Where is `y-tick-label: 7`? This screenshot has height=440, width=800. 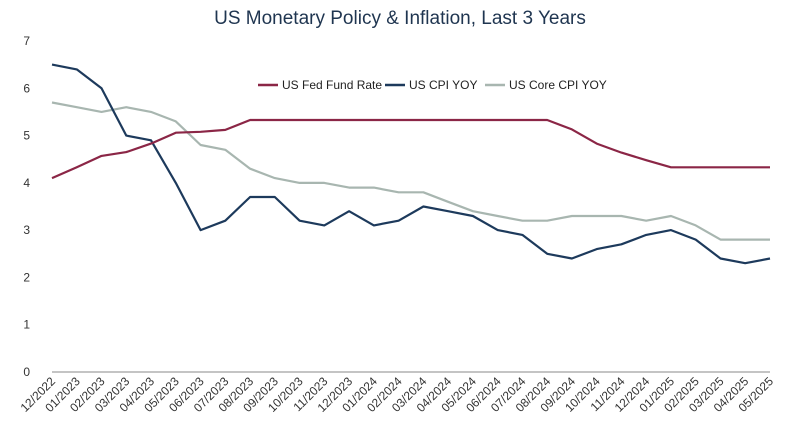 y-tick-label: 7 is located at coordinates (26, 41).